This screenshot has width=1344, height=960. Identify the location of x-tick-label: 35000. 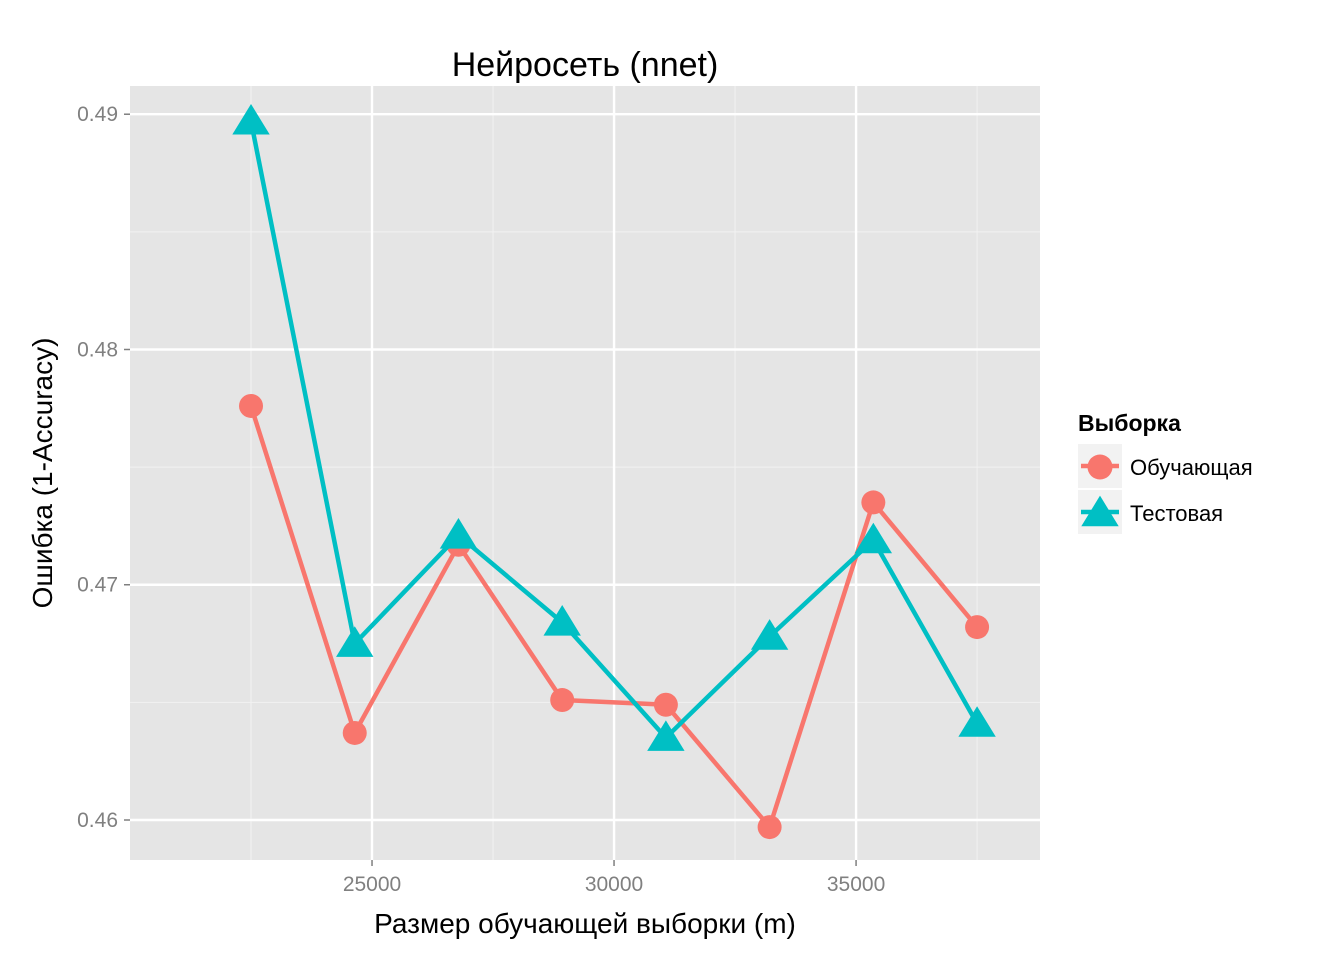
(856, 884).